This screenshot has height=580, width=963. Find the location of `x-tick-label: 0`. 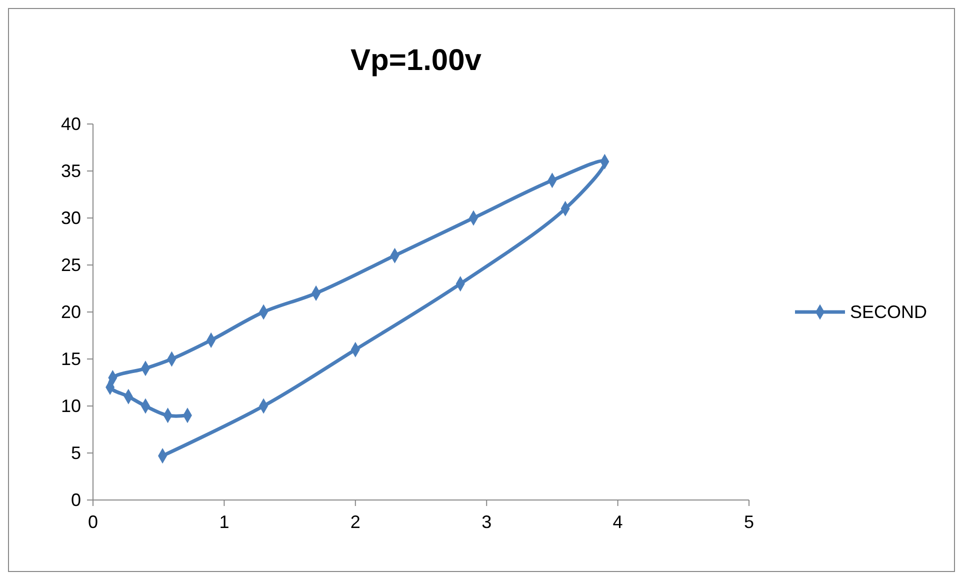

x-tick-label: 0 is located at coordinates (93, 522).